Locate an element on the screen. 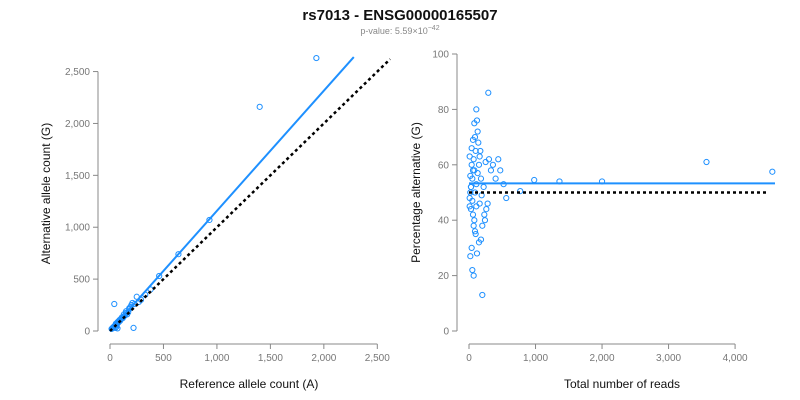  x-tick-label: 1,500 is located at coordinates (270, 358).